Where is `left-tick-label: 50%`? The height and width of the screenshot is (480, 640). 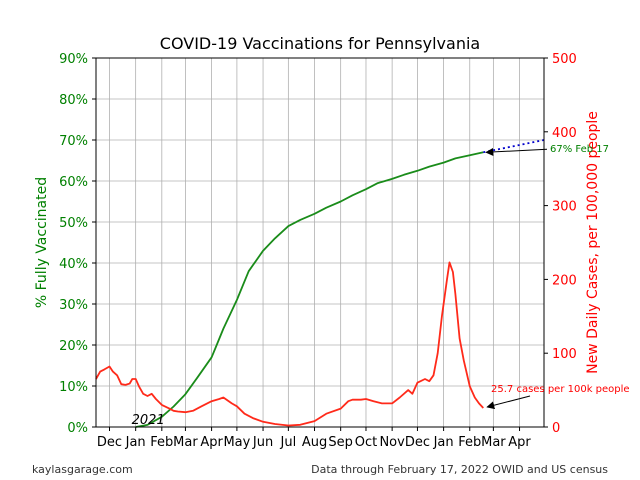 left-tick-label: 50% is located at coordinates (73, 223).